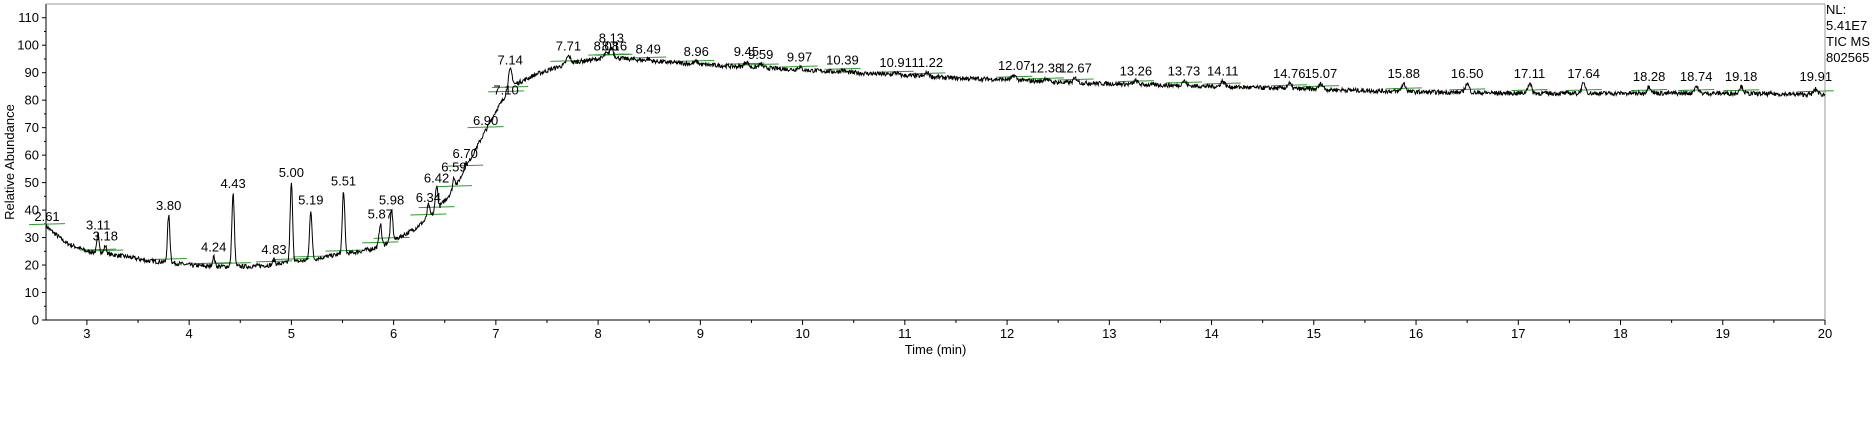 The width and height of the screenshot is (1872, 427). Describe the element at coordinates (28, 45) in the screenshot. I see `y-tick-label: 100` at that location.